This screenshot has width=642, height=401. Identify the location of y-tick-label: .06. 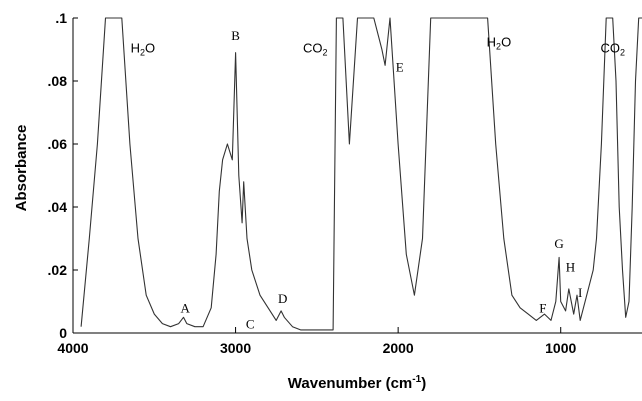
(58, 144).